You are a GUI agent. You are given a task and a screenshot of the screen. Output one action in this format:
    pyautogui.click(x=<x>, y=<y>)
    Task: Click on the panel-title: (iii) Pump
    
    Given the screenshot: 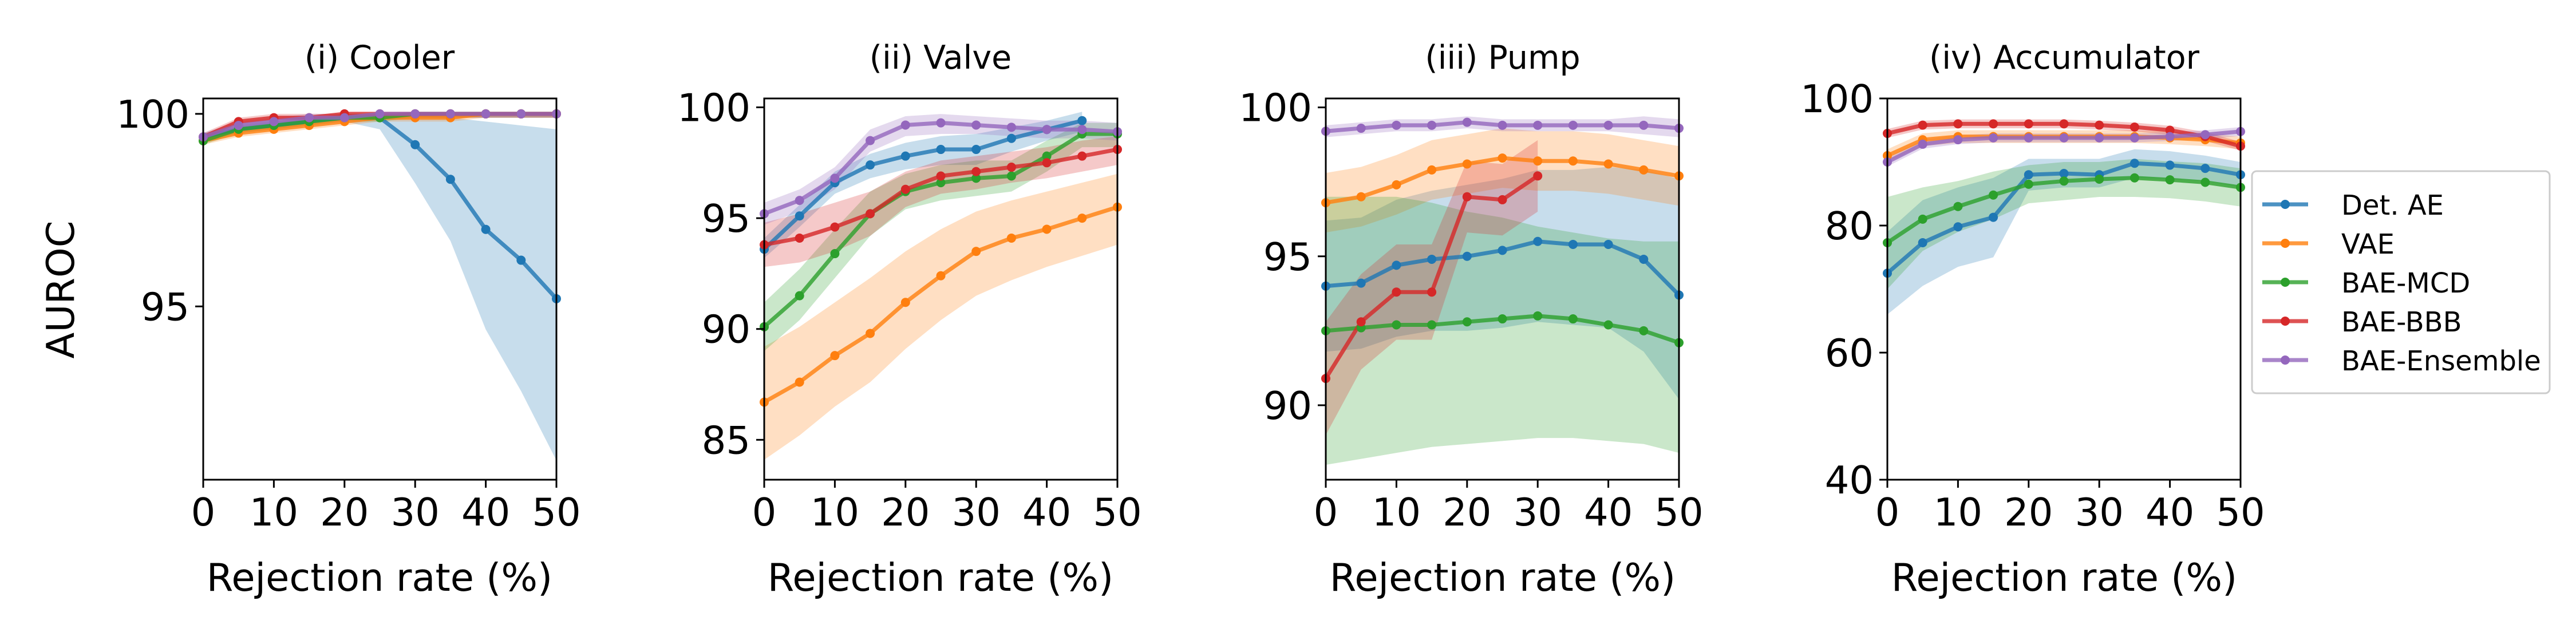 What is the action you would take?
    pyautogui.click(x=1502, y=58)
    